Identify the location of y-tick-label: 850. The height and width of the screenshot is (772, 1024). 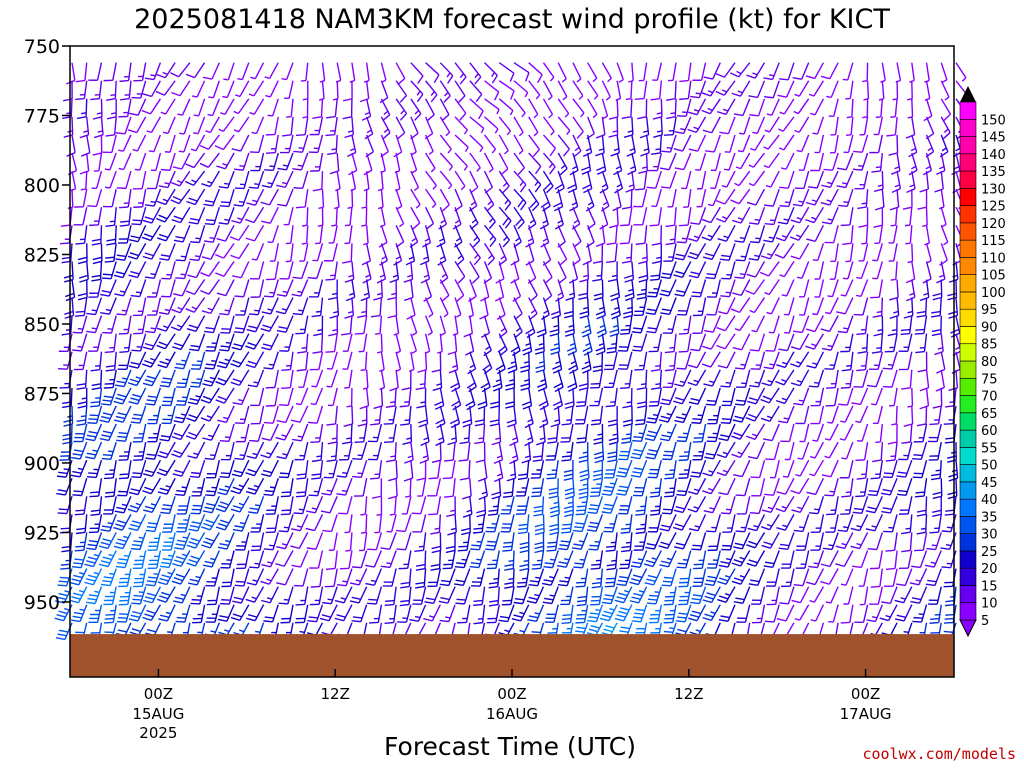
(42, 325).